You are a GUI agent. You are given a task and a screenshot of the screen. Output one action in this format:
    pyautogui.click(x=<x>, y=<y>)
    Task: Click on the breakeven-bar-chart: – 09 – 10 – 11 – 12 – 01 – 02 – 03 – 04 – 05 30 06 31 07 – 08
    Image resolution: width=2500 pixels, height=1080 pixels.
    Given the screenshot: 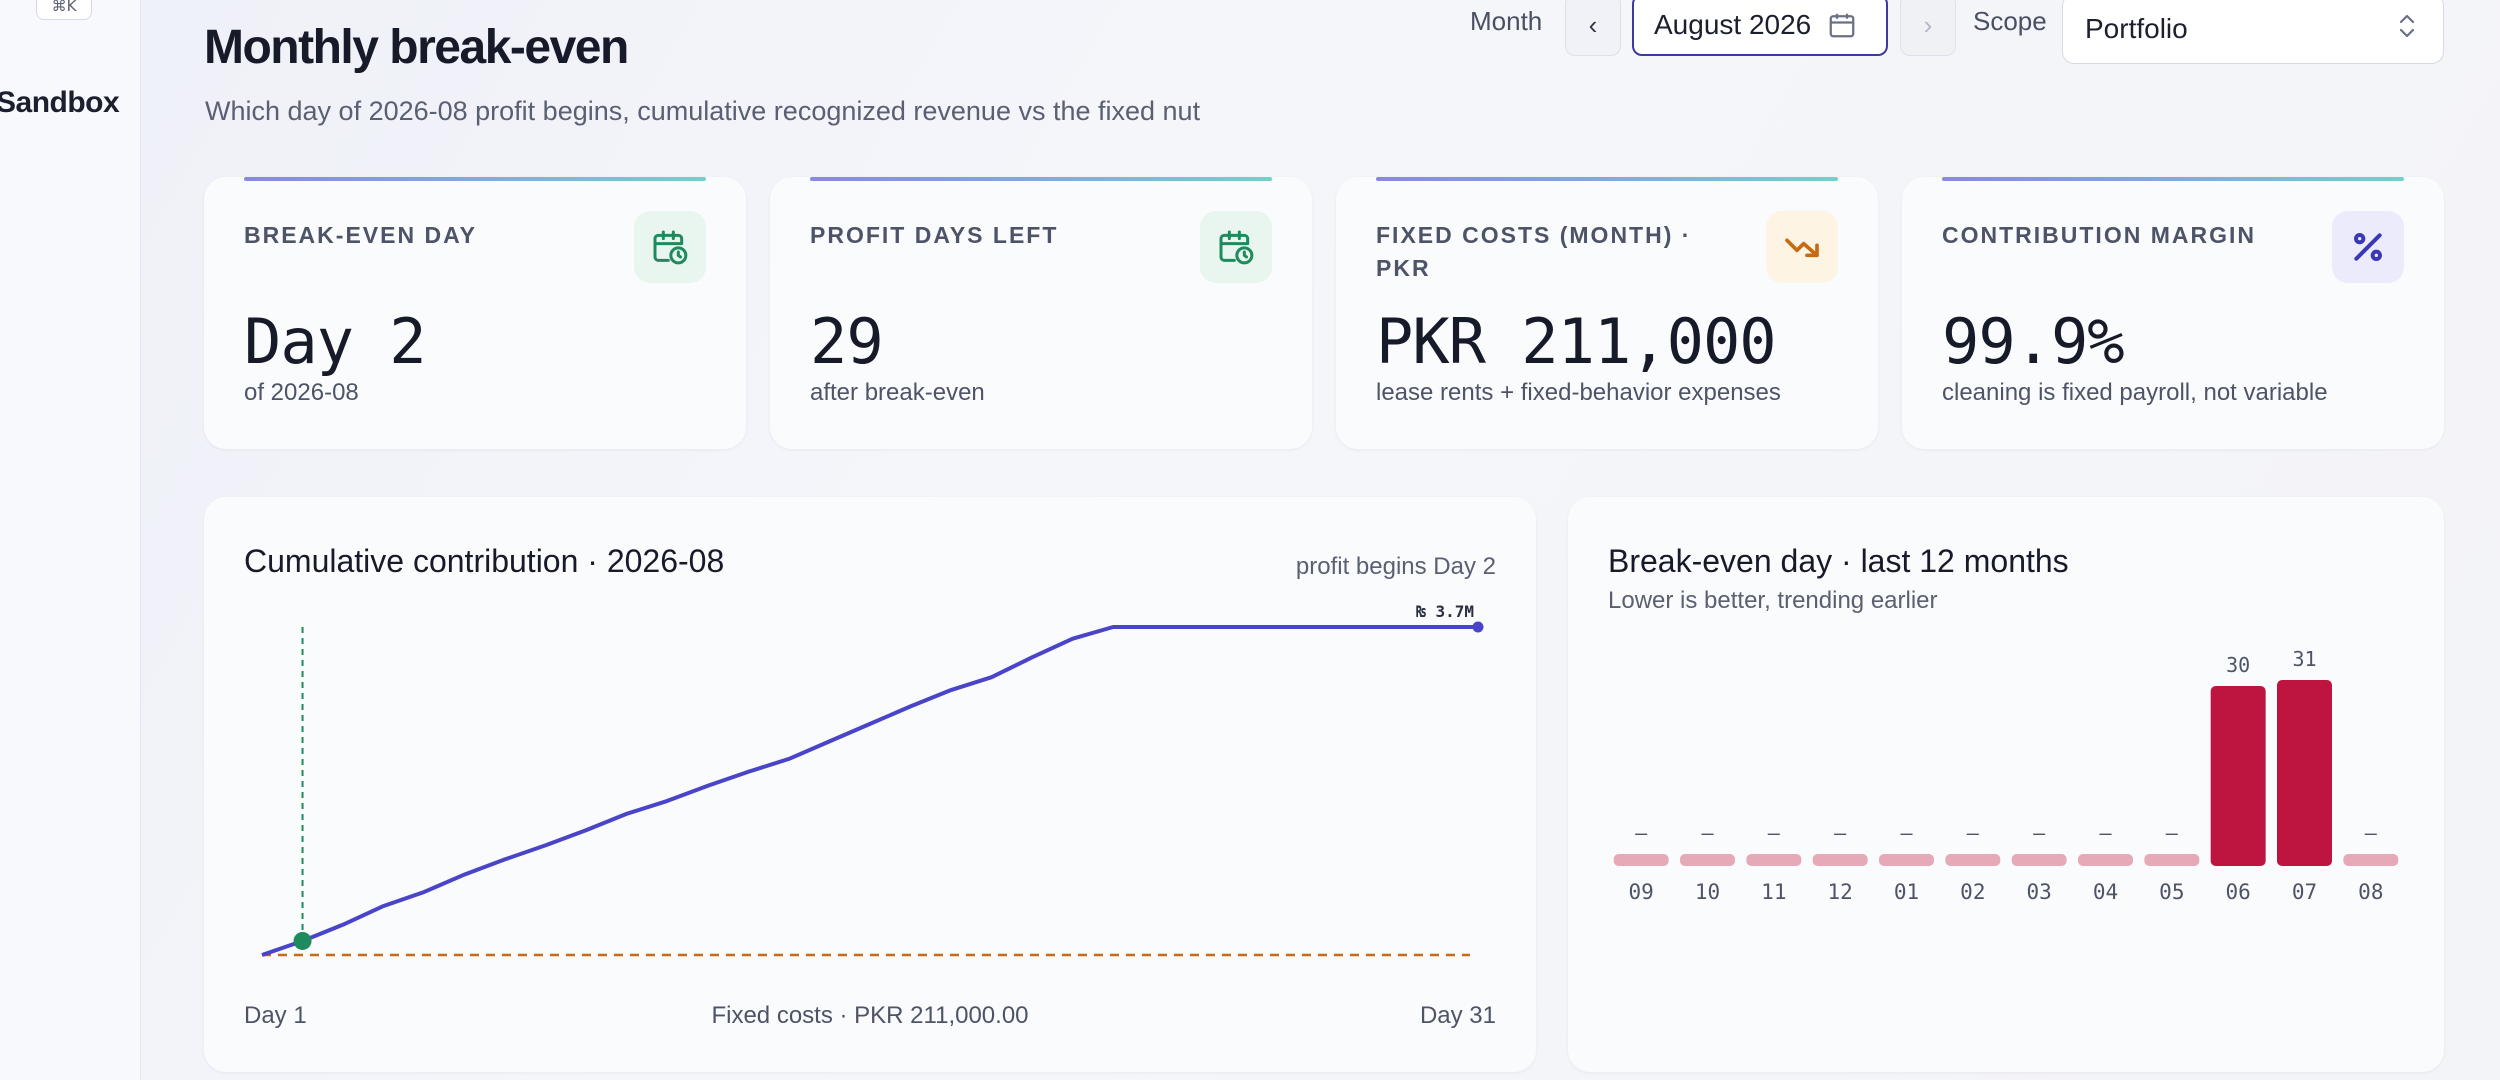 What is the action you would take?
    pyautogui.click(x=2006, y=775)
    